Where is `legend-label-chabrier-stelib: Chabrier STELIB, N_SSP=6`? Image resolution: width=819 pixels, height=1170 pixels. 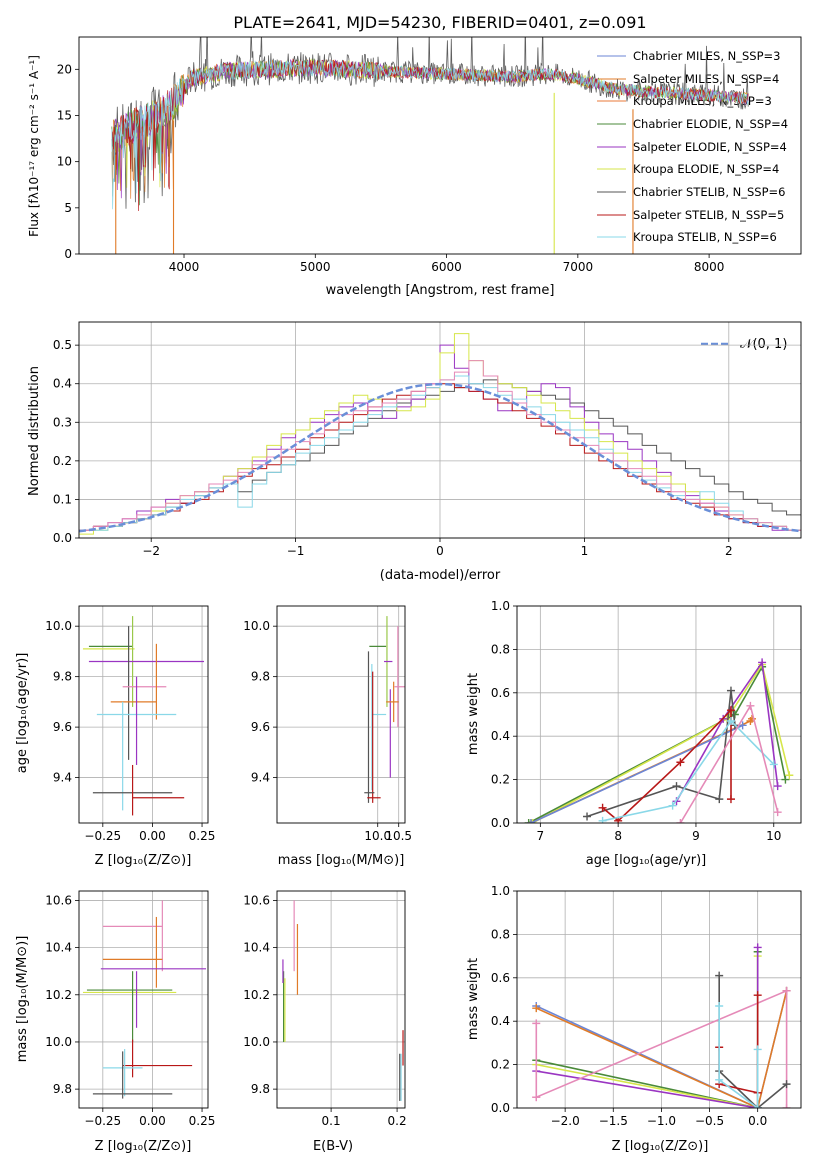
legend-label-chabrier-stelib: Chabrier STELIB, N_SSP=6 is located at coordinates (709, 192).